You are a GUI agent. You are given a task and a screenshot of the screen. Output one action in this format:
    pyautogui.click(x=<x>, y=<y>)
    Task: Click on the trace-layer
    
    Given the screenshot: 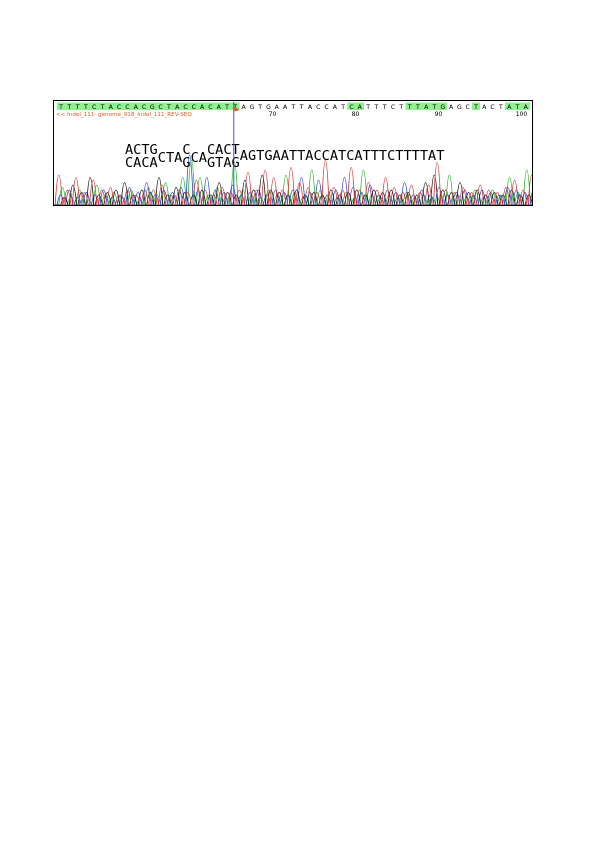 What is the action you would take?
    pyautogui.click(x=293, y=179)
    